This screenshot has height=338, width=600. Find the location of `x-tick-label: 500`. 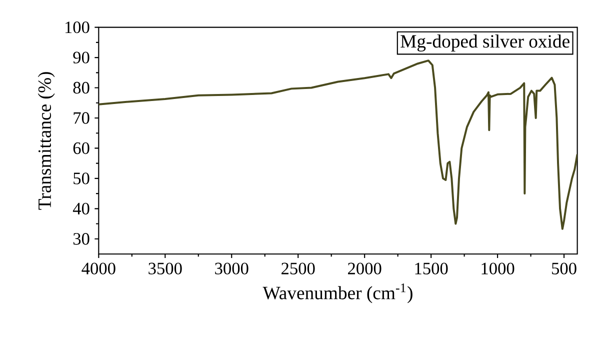

x-tick-label: 500 is located at coordinates (564, 268).